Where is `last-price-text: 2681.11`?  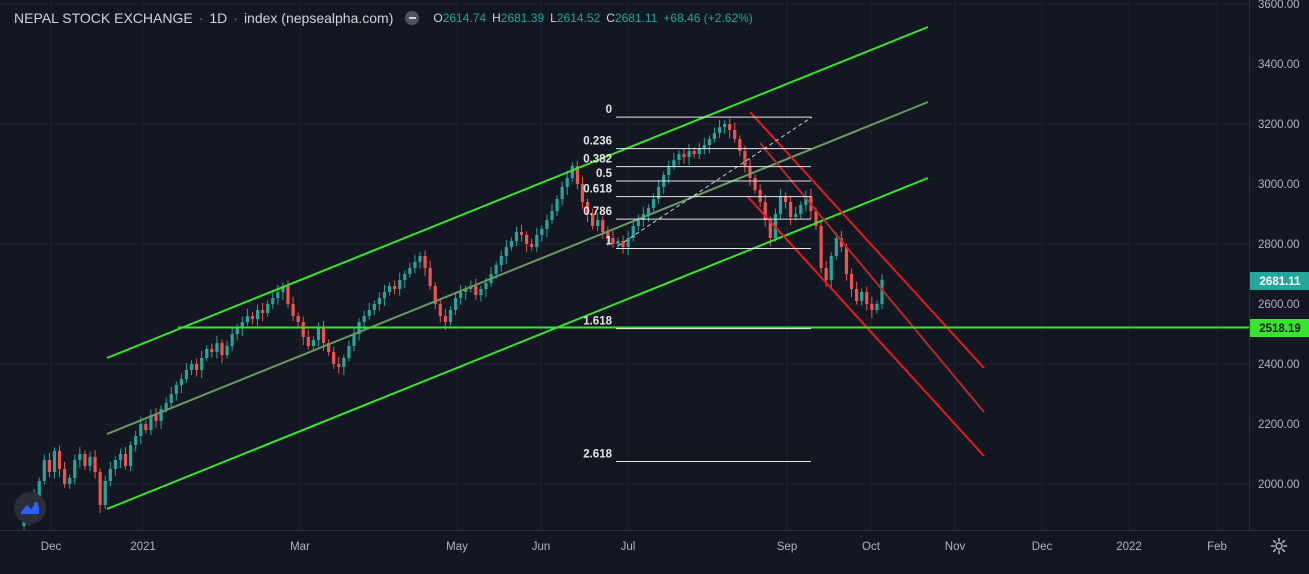
last-price-text: 2681.11 is located at coordinates (1281, 282).